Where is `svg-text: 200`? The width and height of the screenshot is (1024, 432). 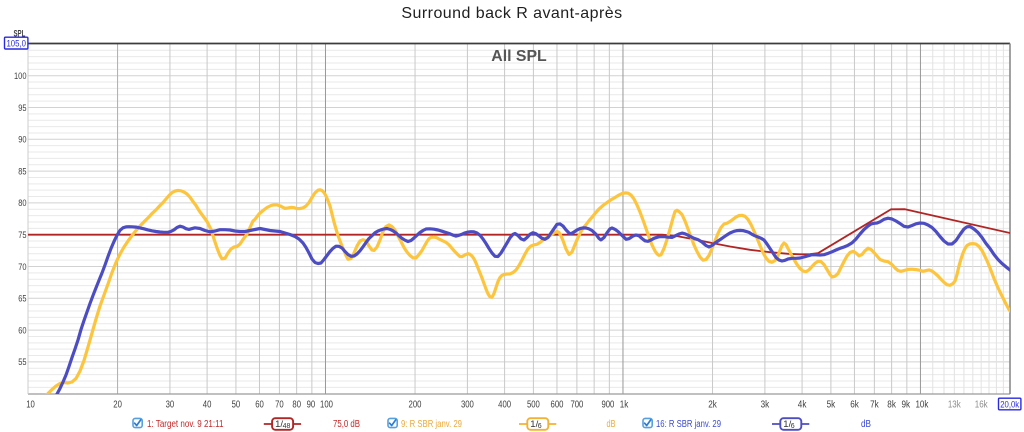
svg-text: 200 is located at coordinates (415, 405).